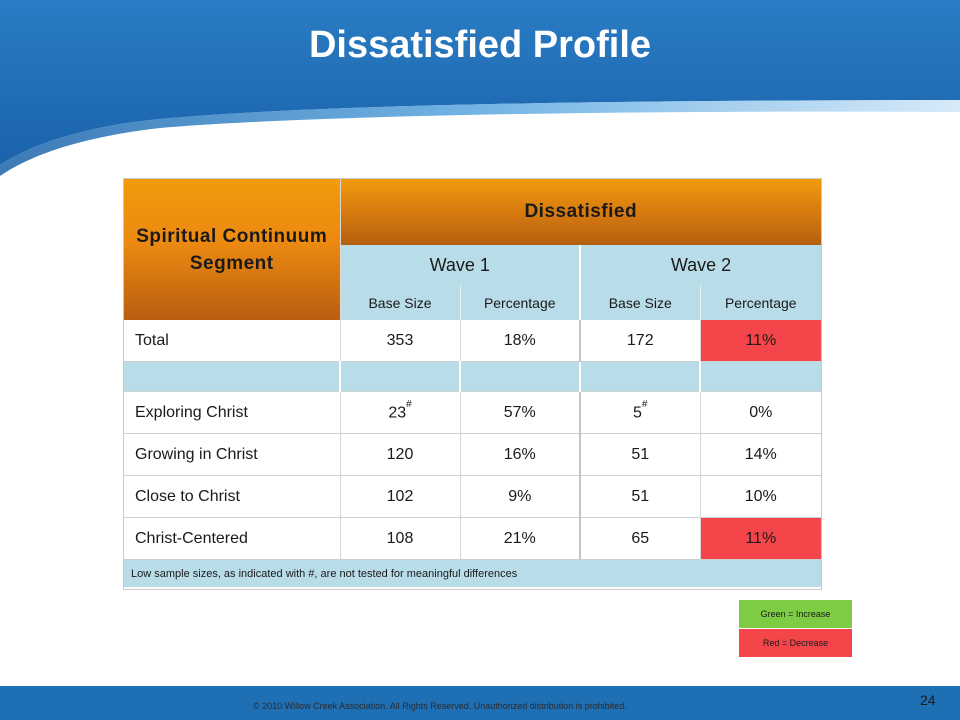 The image size is (960, 720). I want to click on cell-w1-pct: 18%, so click(520, 341).